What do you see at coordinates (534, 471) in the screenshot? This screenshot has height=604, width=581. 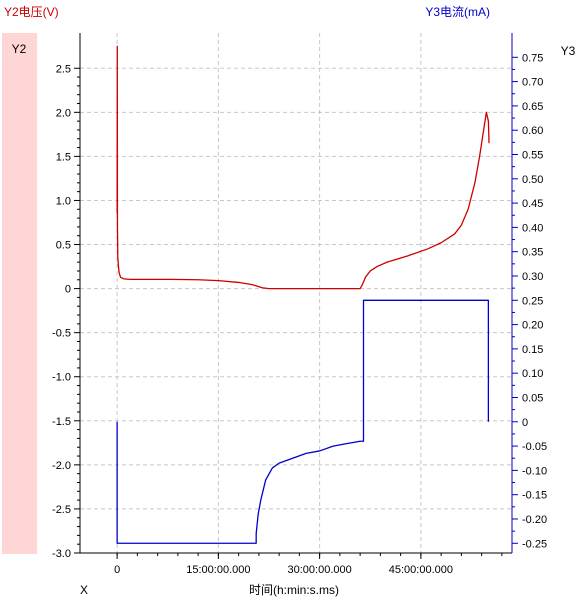 I see `right-tick-label: -0.10` at bounding box center [534, 471].